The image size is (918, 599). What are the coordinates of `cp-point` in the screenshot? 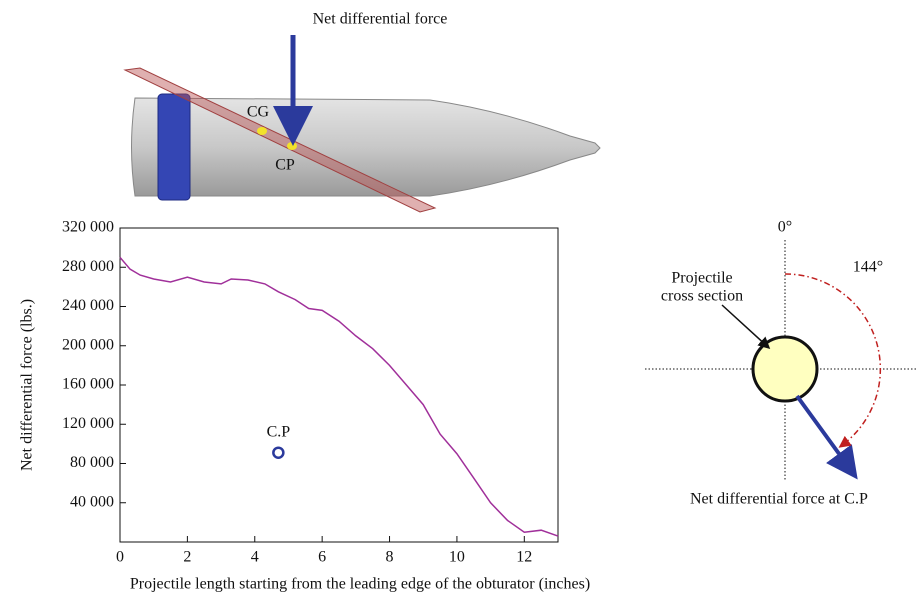 It's located at (278, 452).